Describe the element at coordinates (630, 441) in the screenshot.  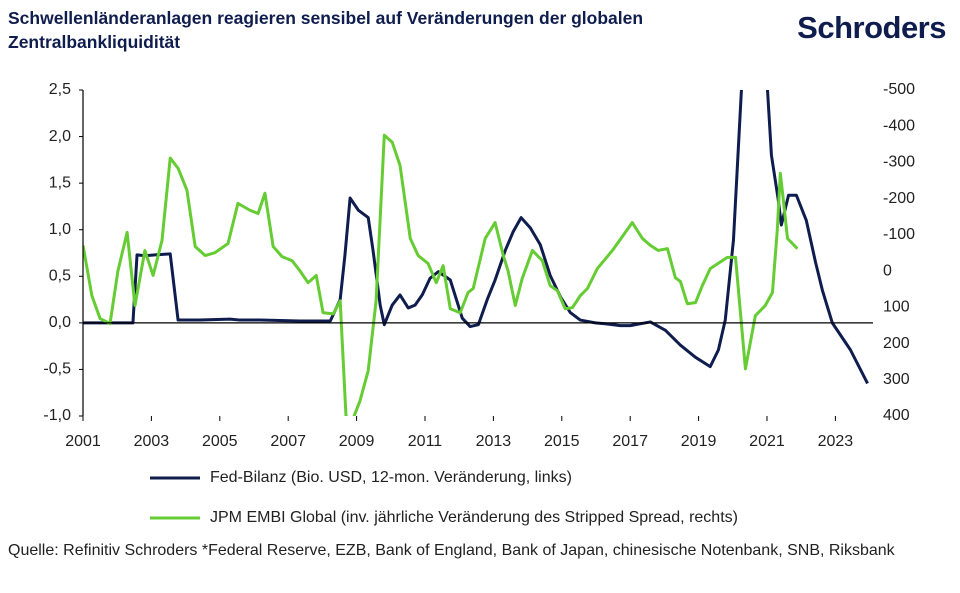
I see `x-tick-label: 2017` at that location.